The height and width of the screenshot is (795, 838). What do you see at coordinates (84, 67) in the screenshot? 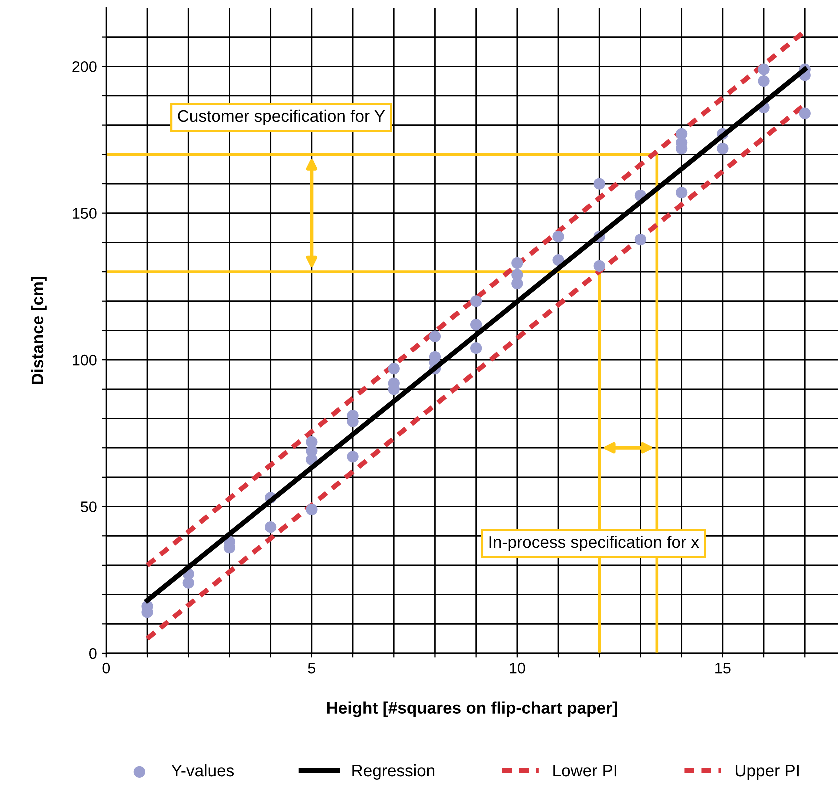
I see `y-tick-label: 200` at bounding box center [84, 67].